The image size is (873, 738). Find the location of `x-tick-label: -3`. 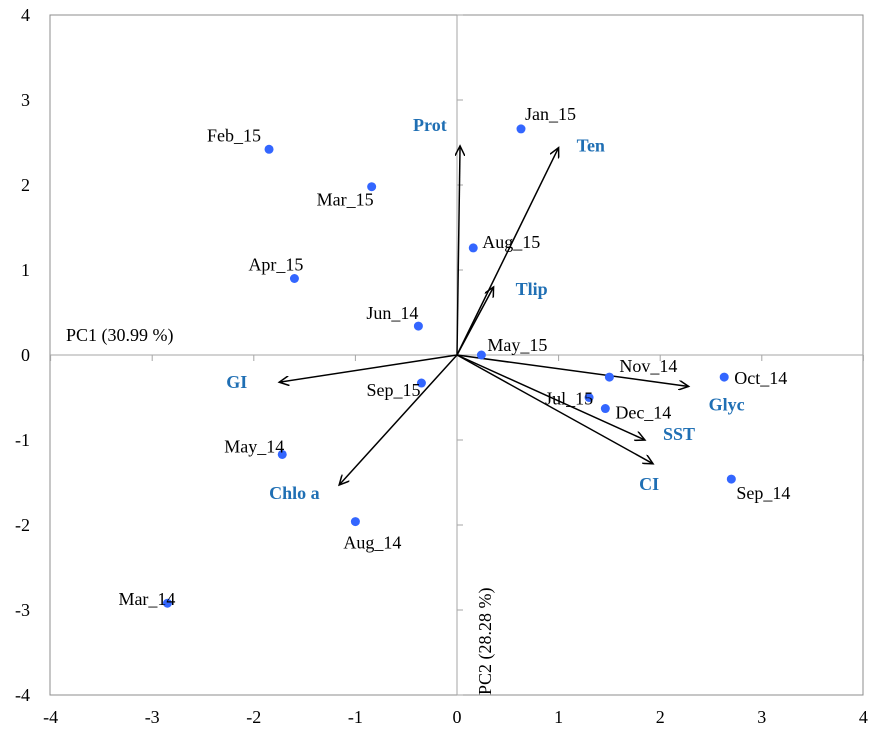

x-tick-label: -3 is located at coordinates (152, 717).